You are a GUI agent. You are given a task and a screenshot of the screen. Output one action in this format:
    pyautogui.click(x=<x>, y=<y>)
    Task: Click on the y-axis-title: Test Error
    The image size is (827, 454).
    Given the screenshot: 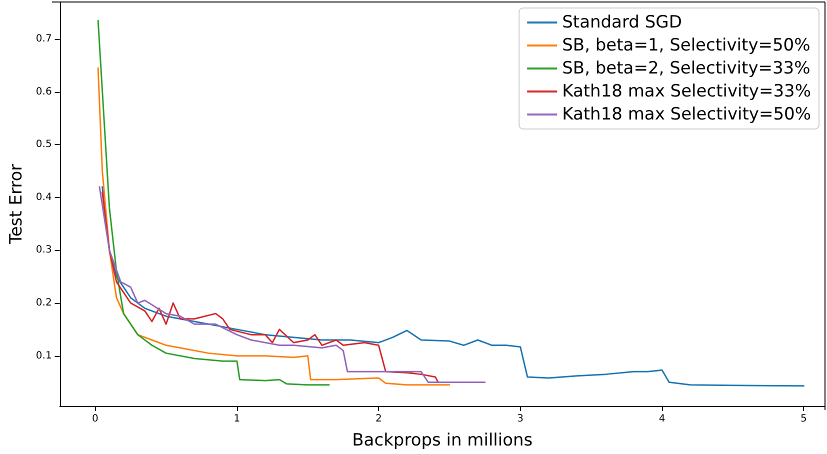 What is the action you would take?
    pyautogui.click(x=16, y=205)
    